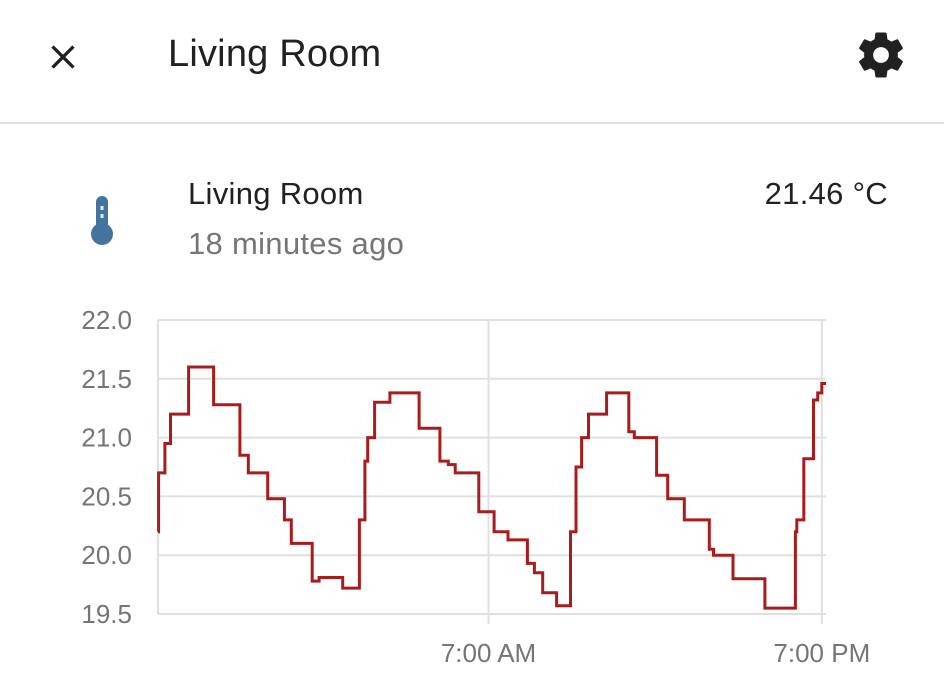 The image size is (944, 696). What do you see at coordinates (106, 555) in the screenshot?
I see `y-tick-label: 20.0` at bounding box center [106, 555].